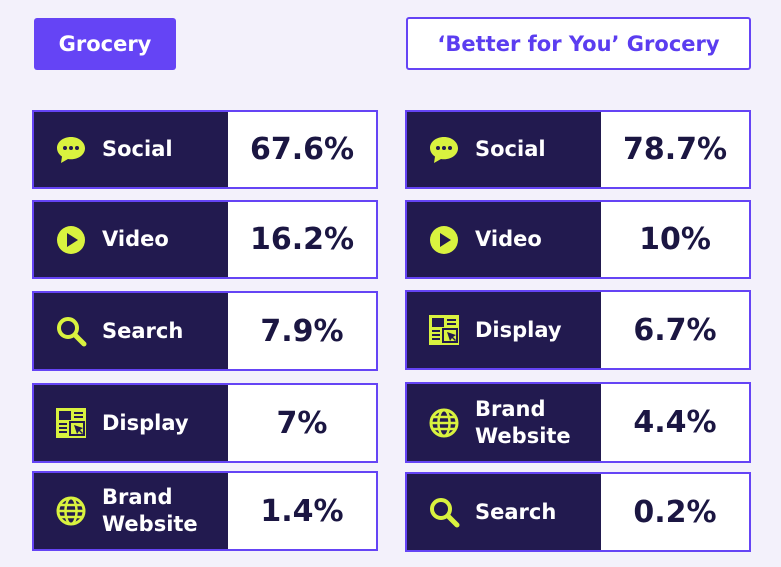  What do you see at coordinates (302, 423) in the screenshot?
I see `row-value: 7%` at bounding box center [302, 423].